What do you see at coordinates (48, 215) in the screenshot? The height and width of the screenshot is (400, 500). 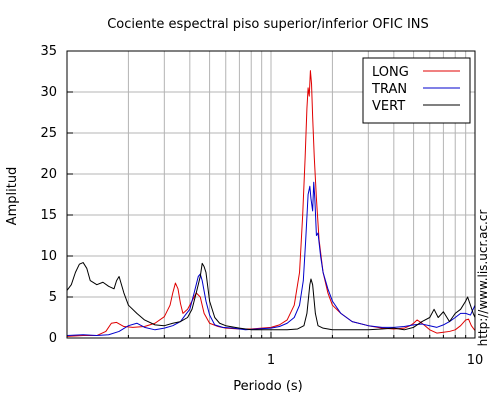 I see `y-tick-label: 15` at bounding box center [48, 215].